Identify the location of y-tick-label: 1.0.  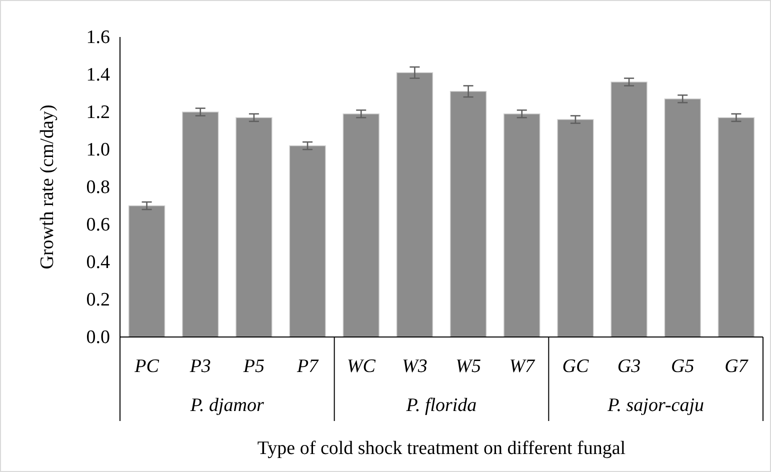
(98, 150).